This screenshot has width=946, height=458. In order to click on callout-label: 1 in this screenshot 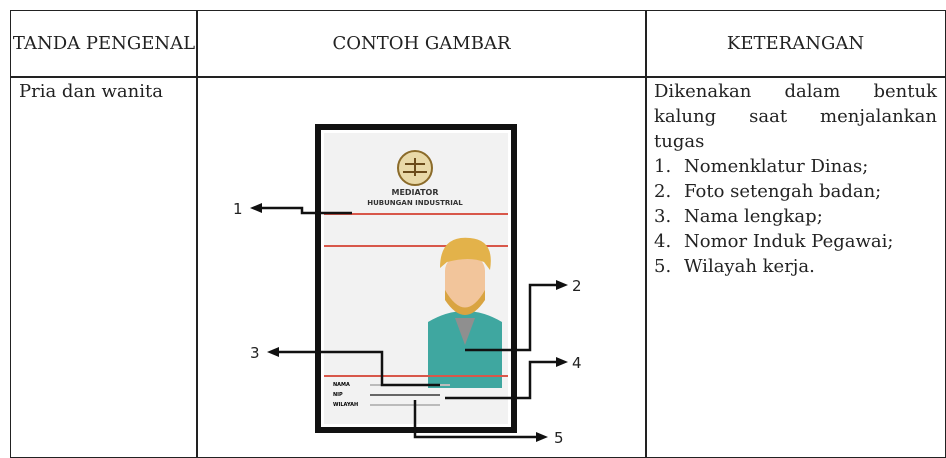, I will do `click(238, 209)`.